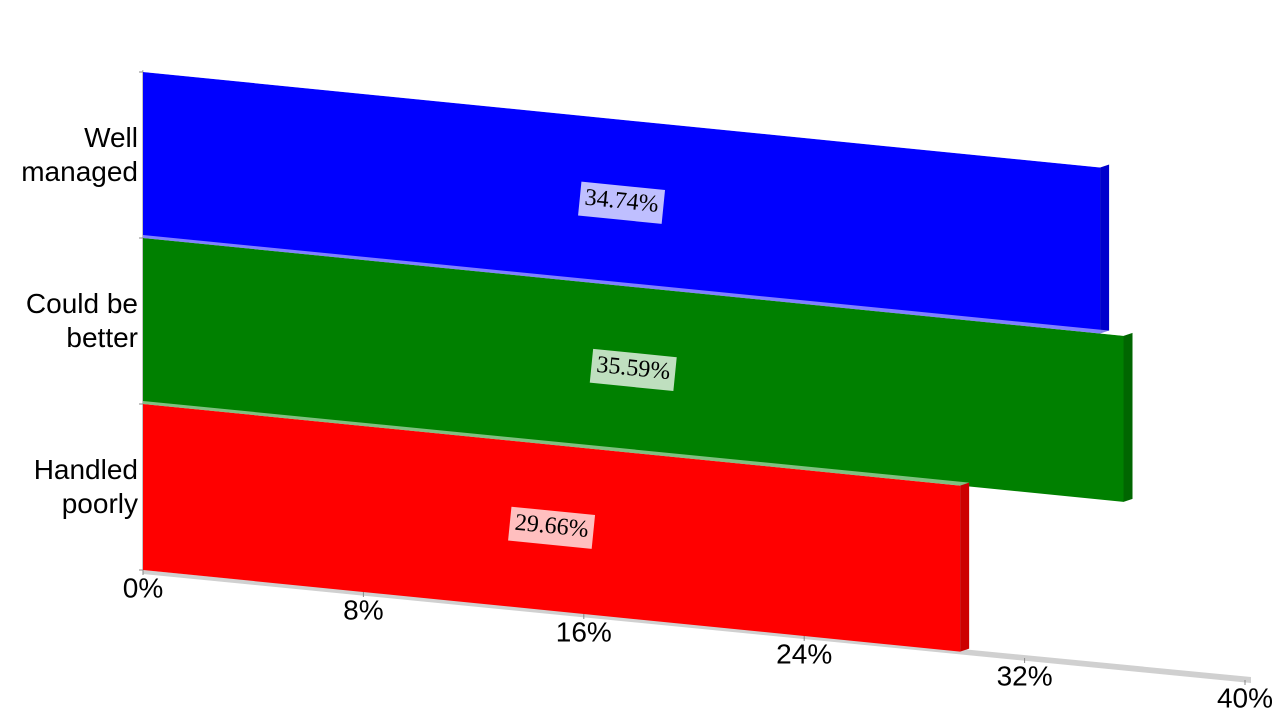  I want to click on x-tick-label: 0%, so click(143, 587).